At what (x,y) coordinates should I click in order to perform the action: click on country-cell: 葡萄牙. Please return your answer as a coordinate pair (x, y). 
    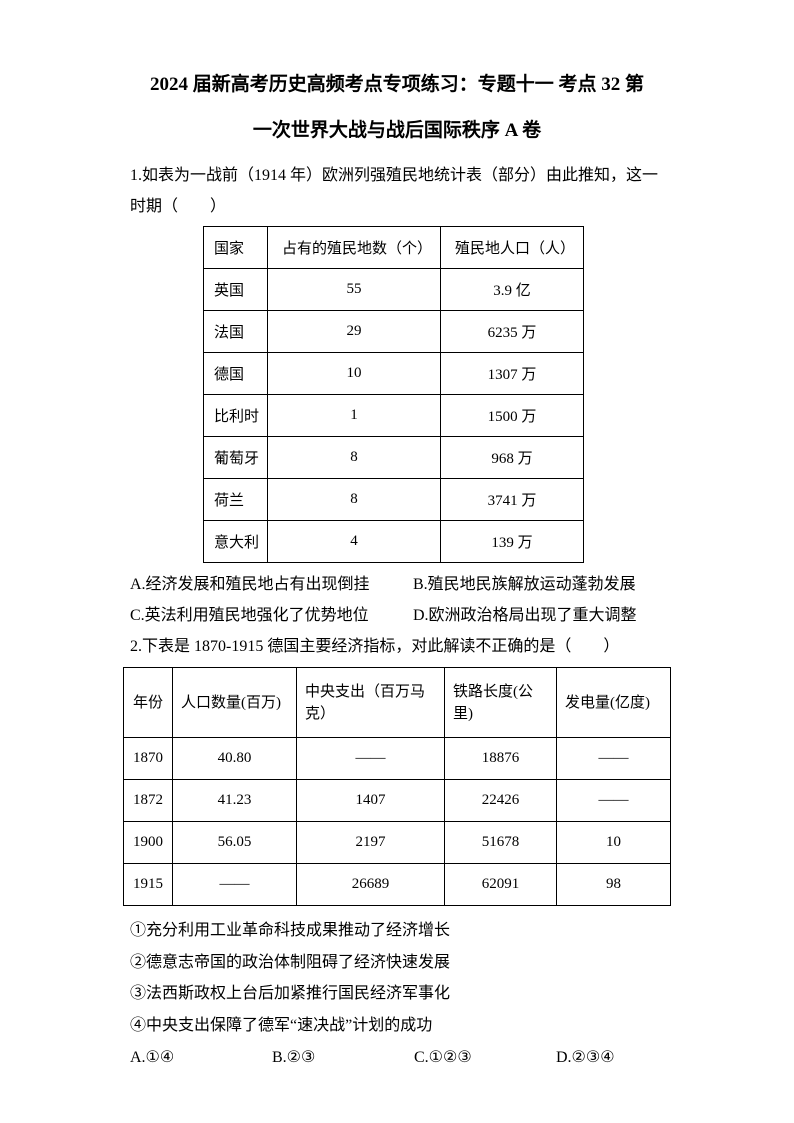
    Looking at the image, I should click on (235, 457).